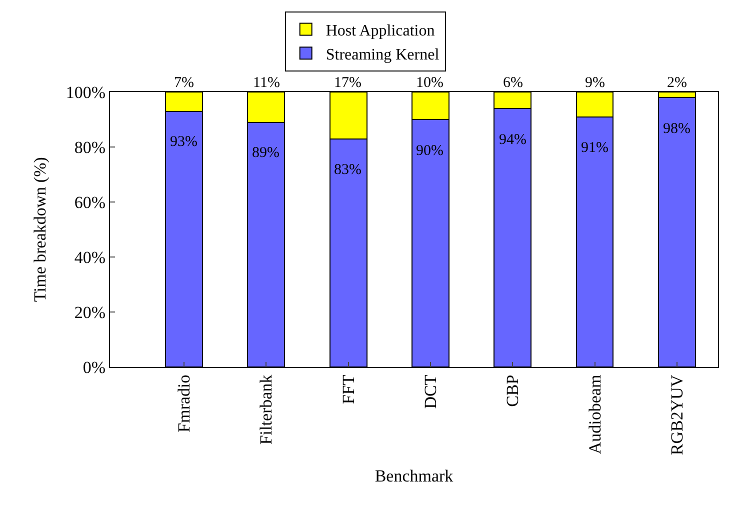 This screenshot has width=729, height=513. What do you see at coordinates (677, 83) in the screenshot?
I see `data-label: 2%` at bounding box center [677, 83].